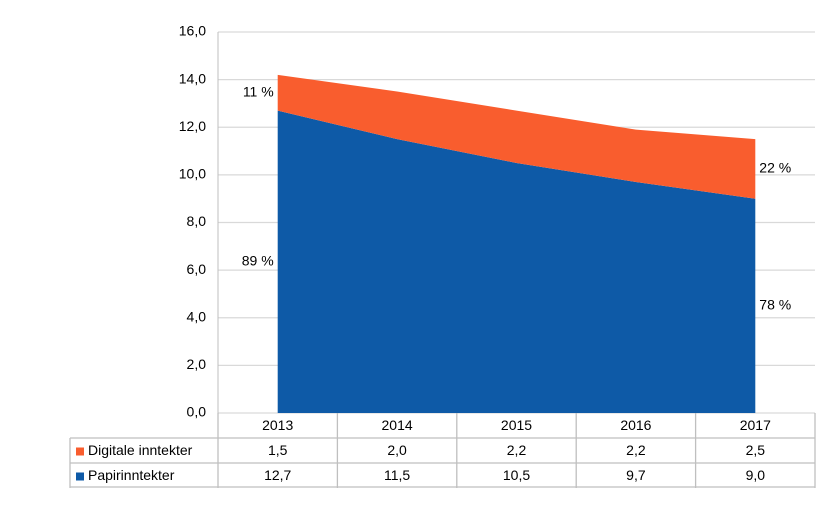 The height and width of the screenshot is (530, 840). Describe the element at coordinates (756, 475) in the screenshot. I see `table-value: 9,0` at that location.